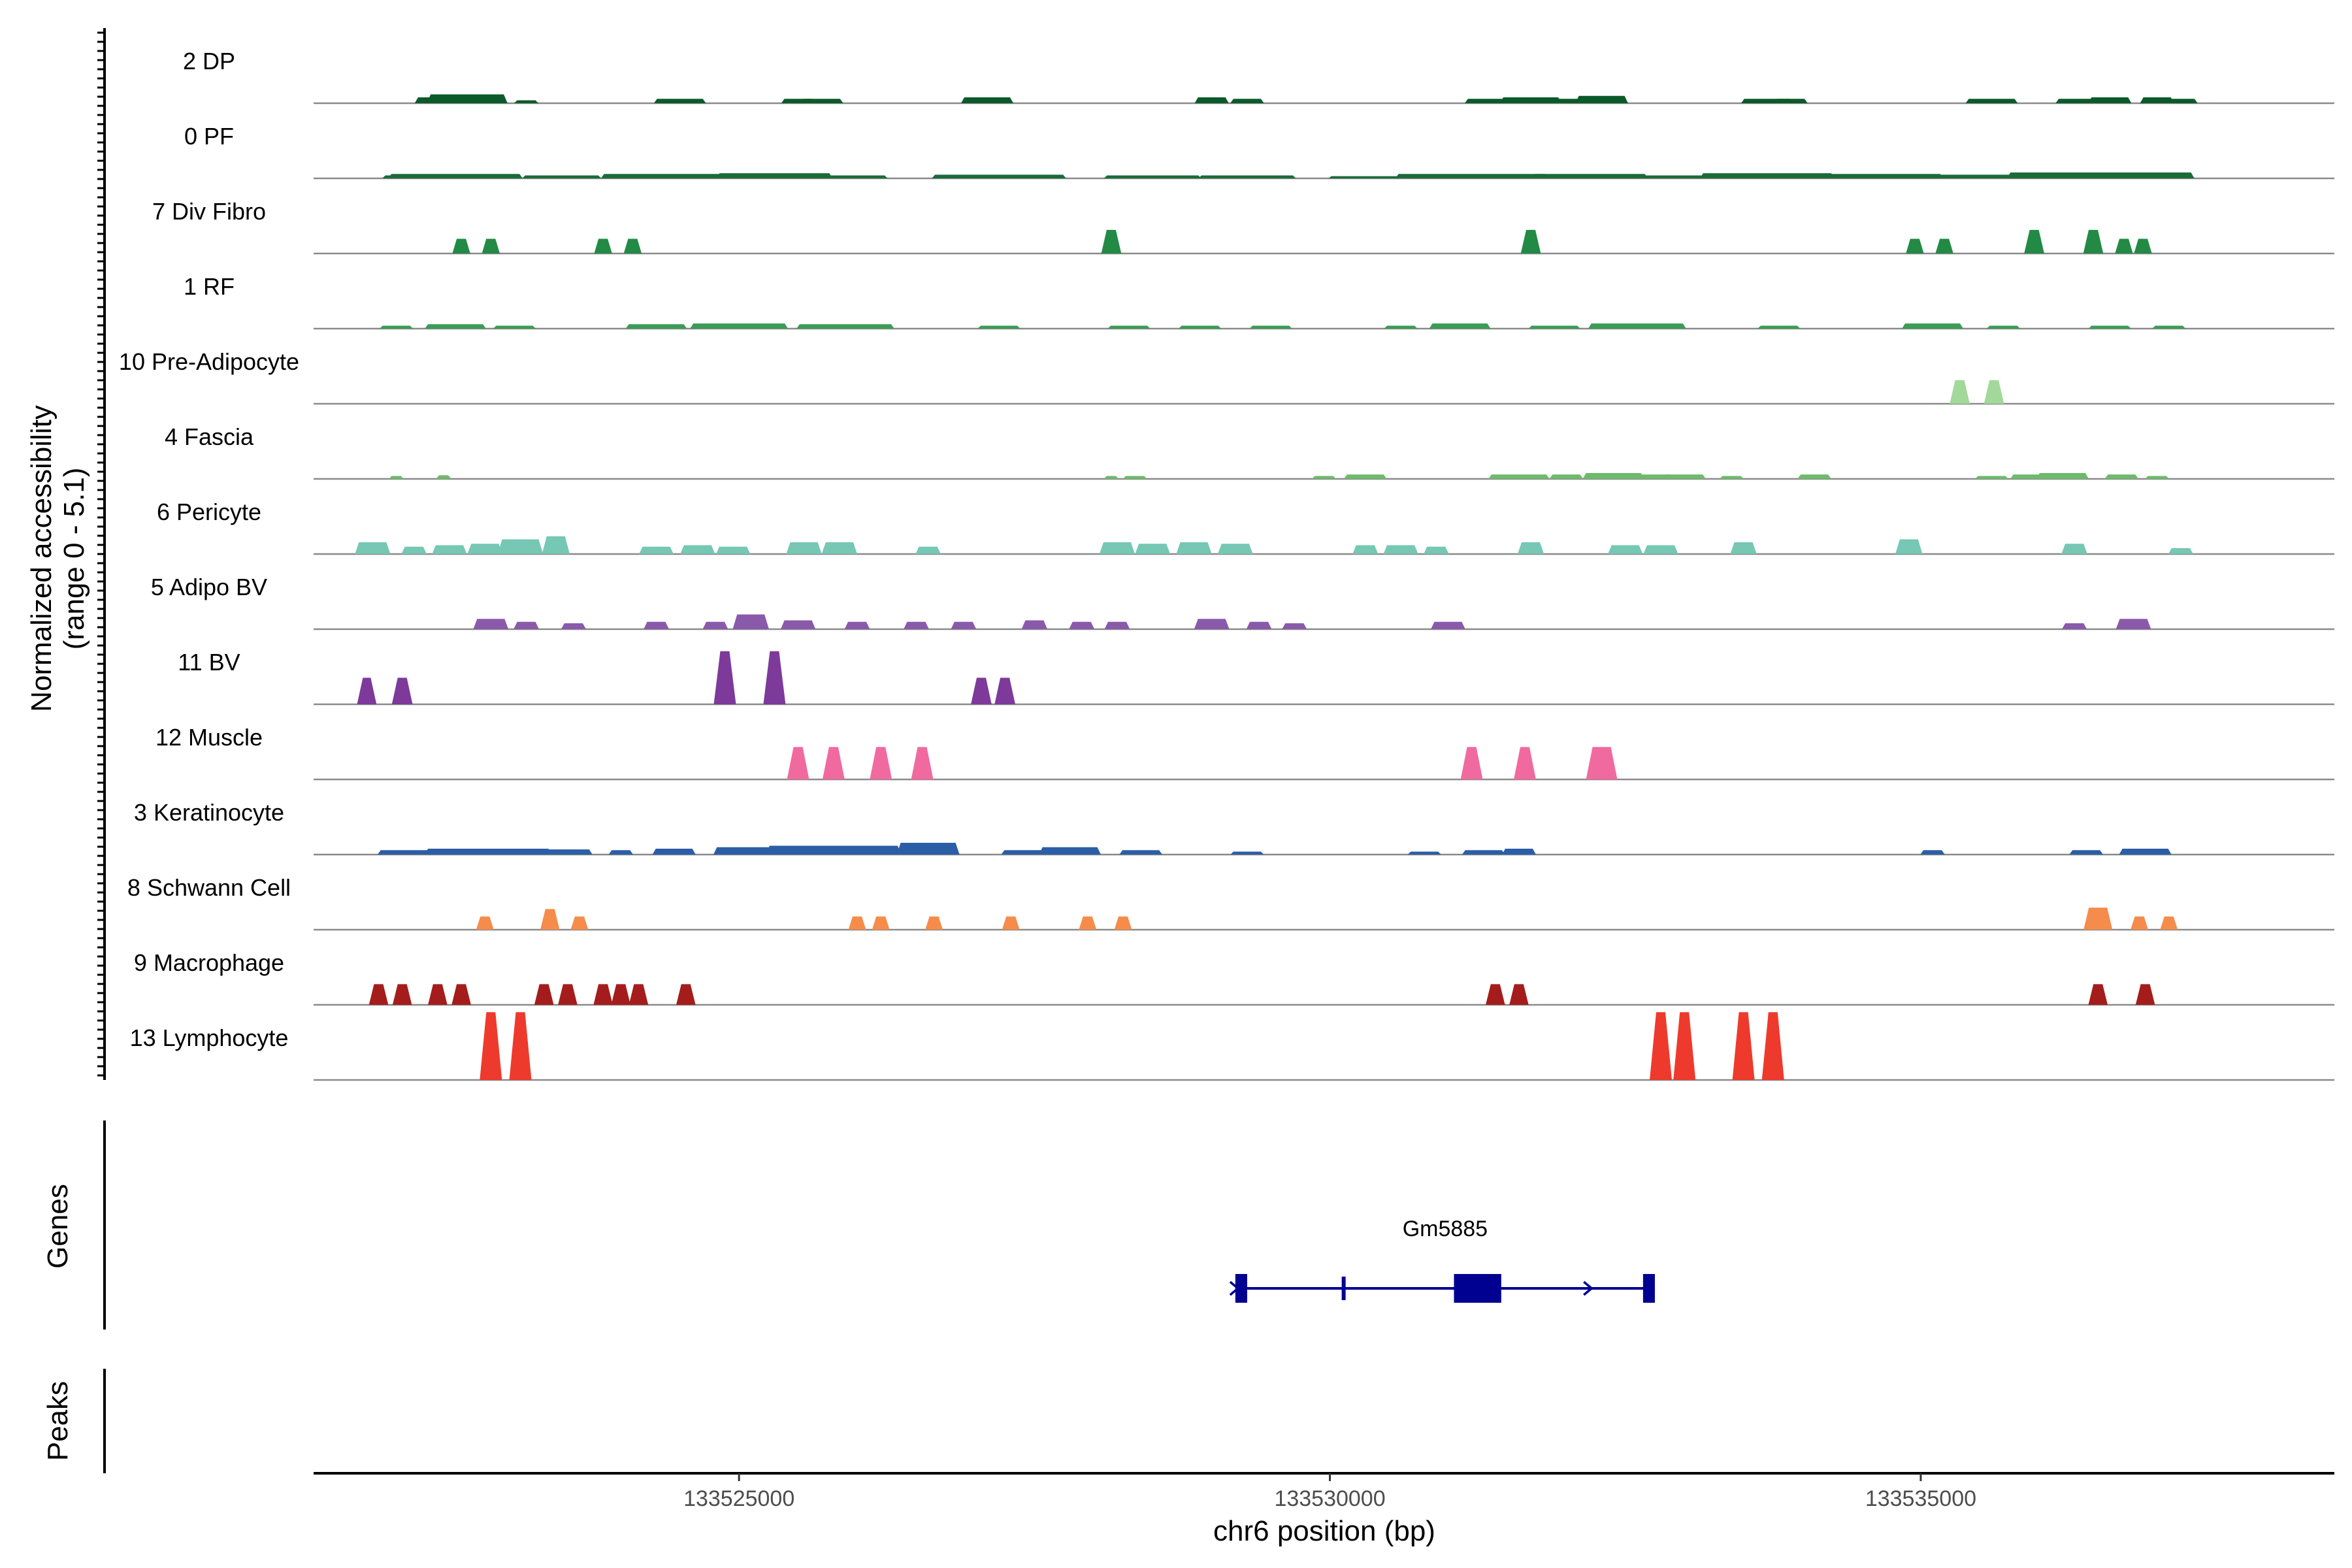 This screenshot has height=1568, width=2352. What do you see at coordinates (209, 136) in the screenshot?
I see `track-label: 0 PF` at bounding box center [209, 136].